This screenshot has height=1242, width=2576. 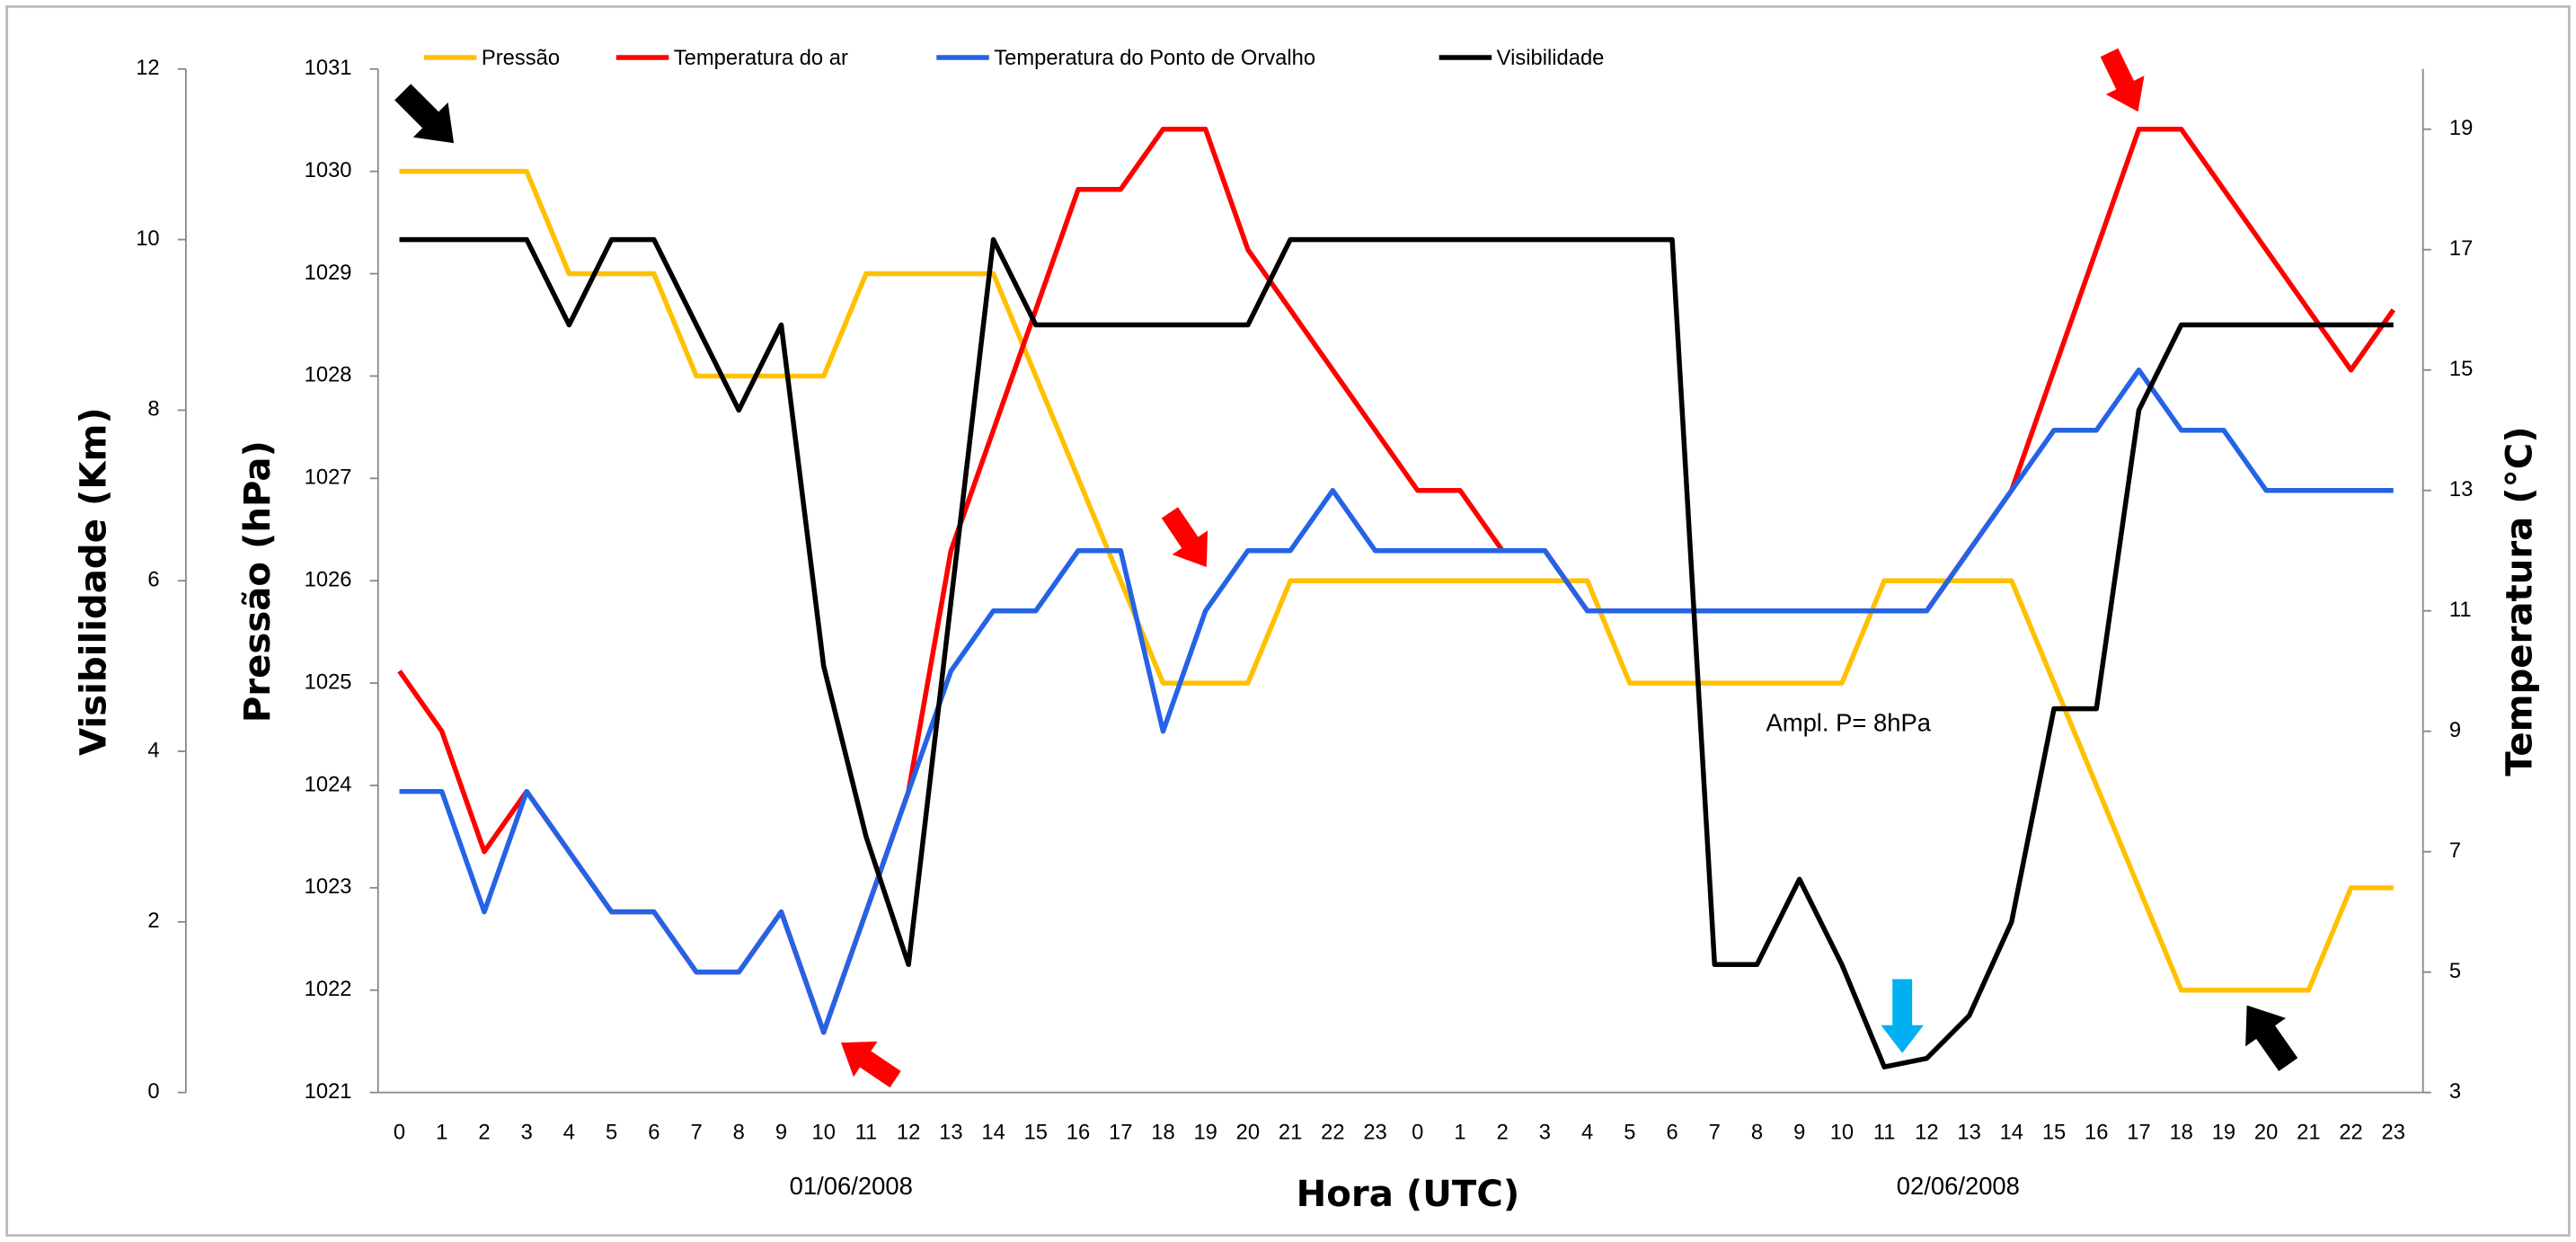 I want to click on y2-tick-label: 19, so click(x=2461, y=128).